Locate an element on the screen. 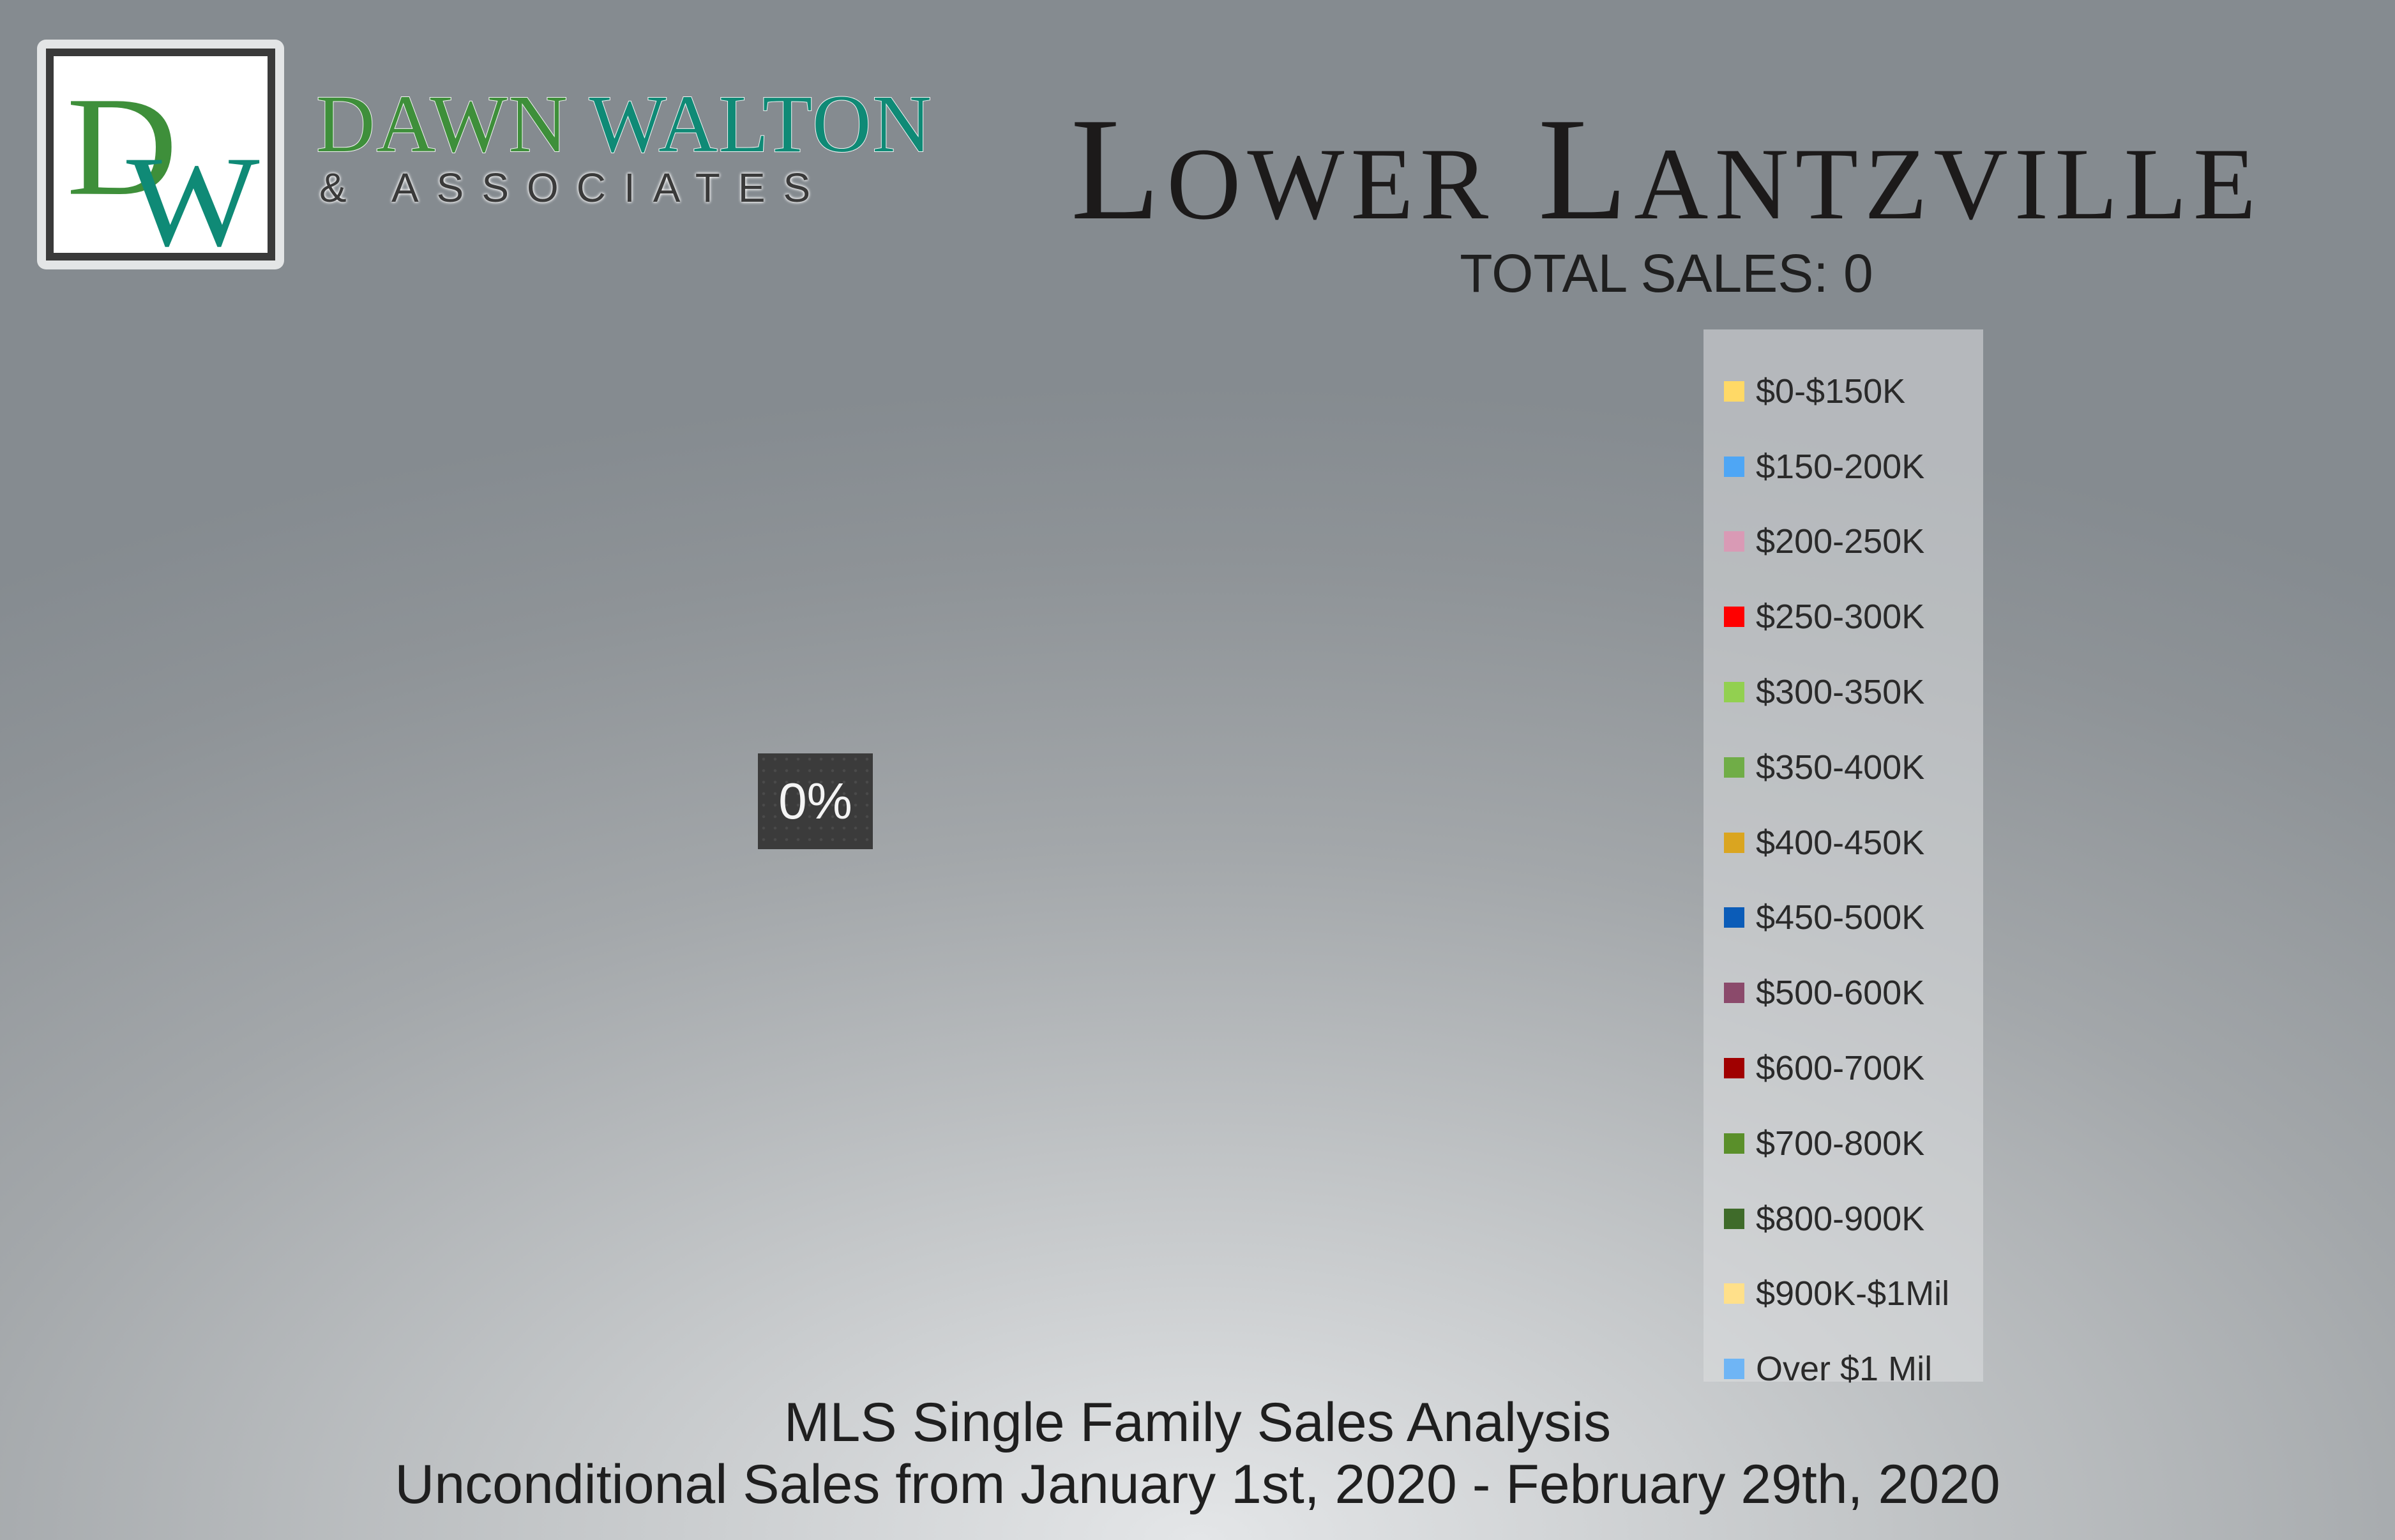 The image size is (2395, 1540). legend-item: $250-300K is located at coordinates (1843, 616).